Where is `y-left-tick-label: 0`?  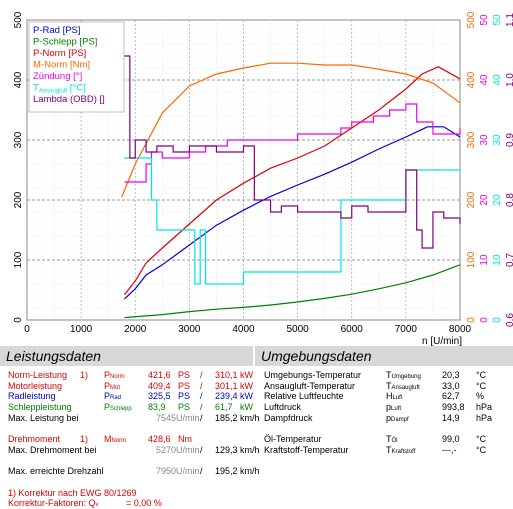
y-left-tick-label: 0 is located at coordinates (18, 320).